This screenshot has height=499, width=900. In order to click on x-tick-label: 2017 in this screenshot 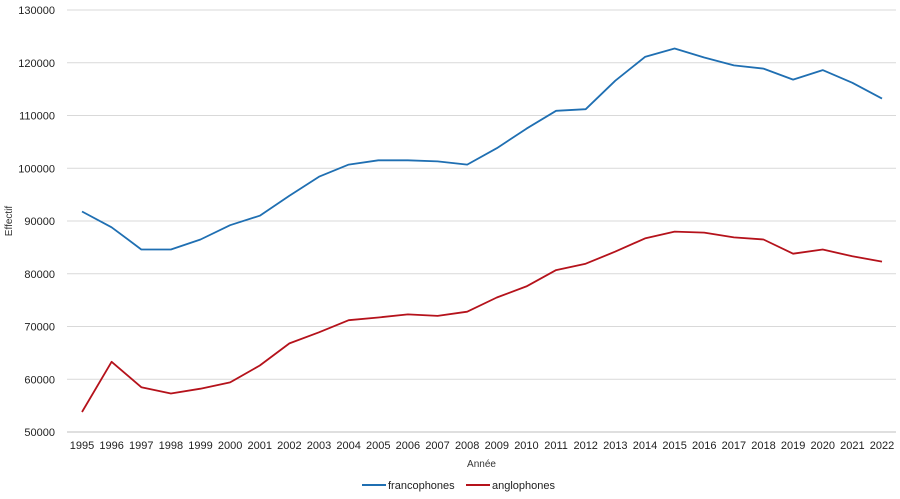, I will do `click(734, 446)`.